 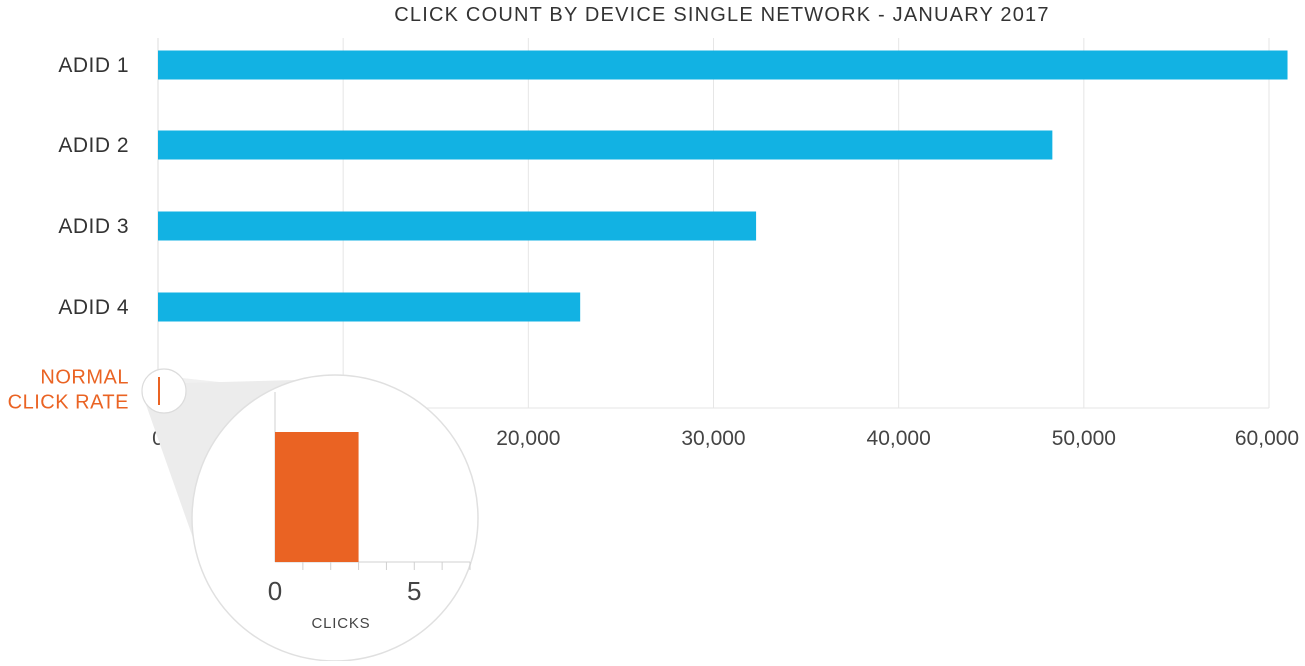 I want to click on x-tick-label: 50,000, so click(x=1084, y=438).